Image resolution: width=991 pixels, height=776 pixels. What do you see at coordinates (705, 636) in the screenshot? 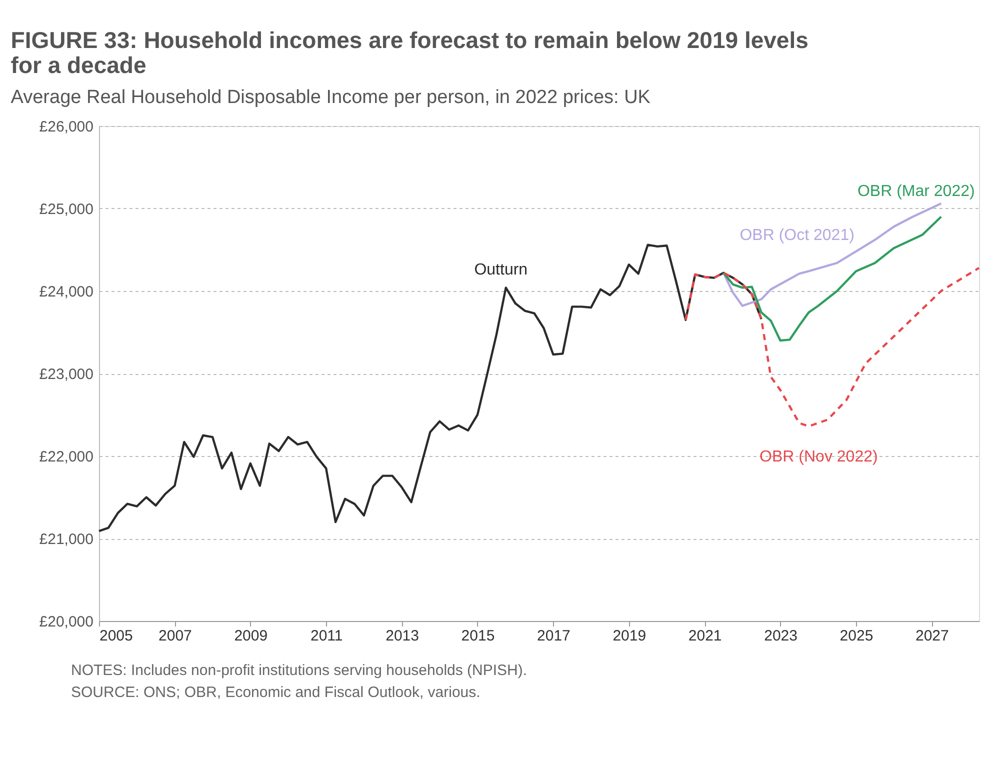
I see `x-tick-label: 2021` at bounding box center [705, 636].